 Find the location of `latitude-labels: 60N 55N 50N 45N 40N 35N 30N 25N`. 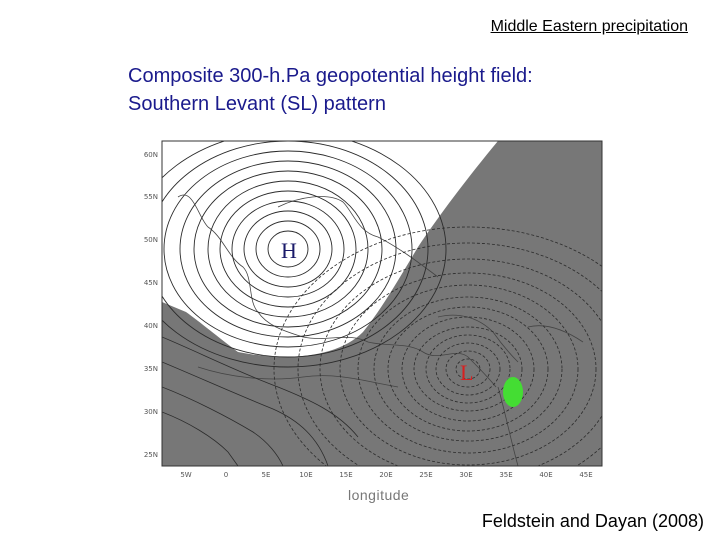

latitude-labels: 60N 55N 50N 45N 40N 35N 30N 25N is located at coordinates (151, 305).